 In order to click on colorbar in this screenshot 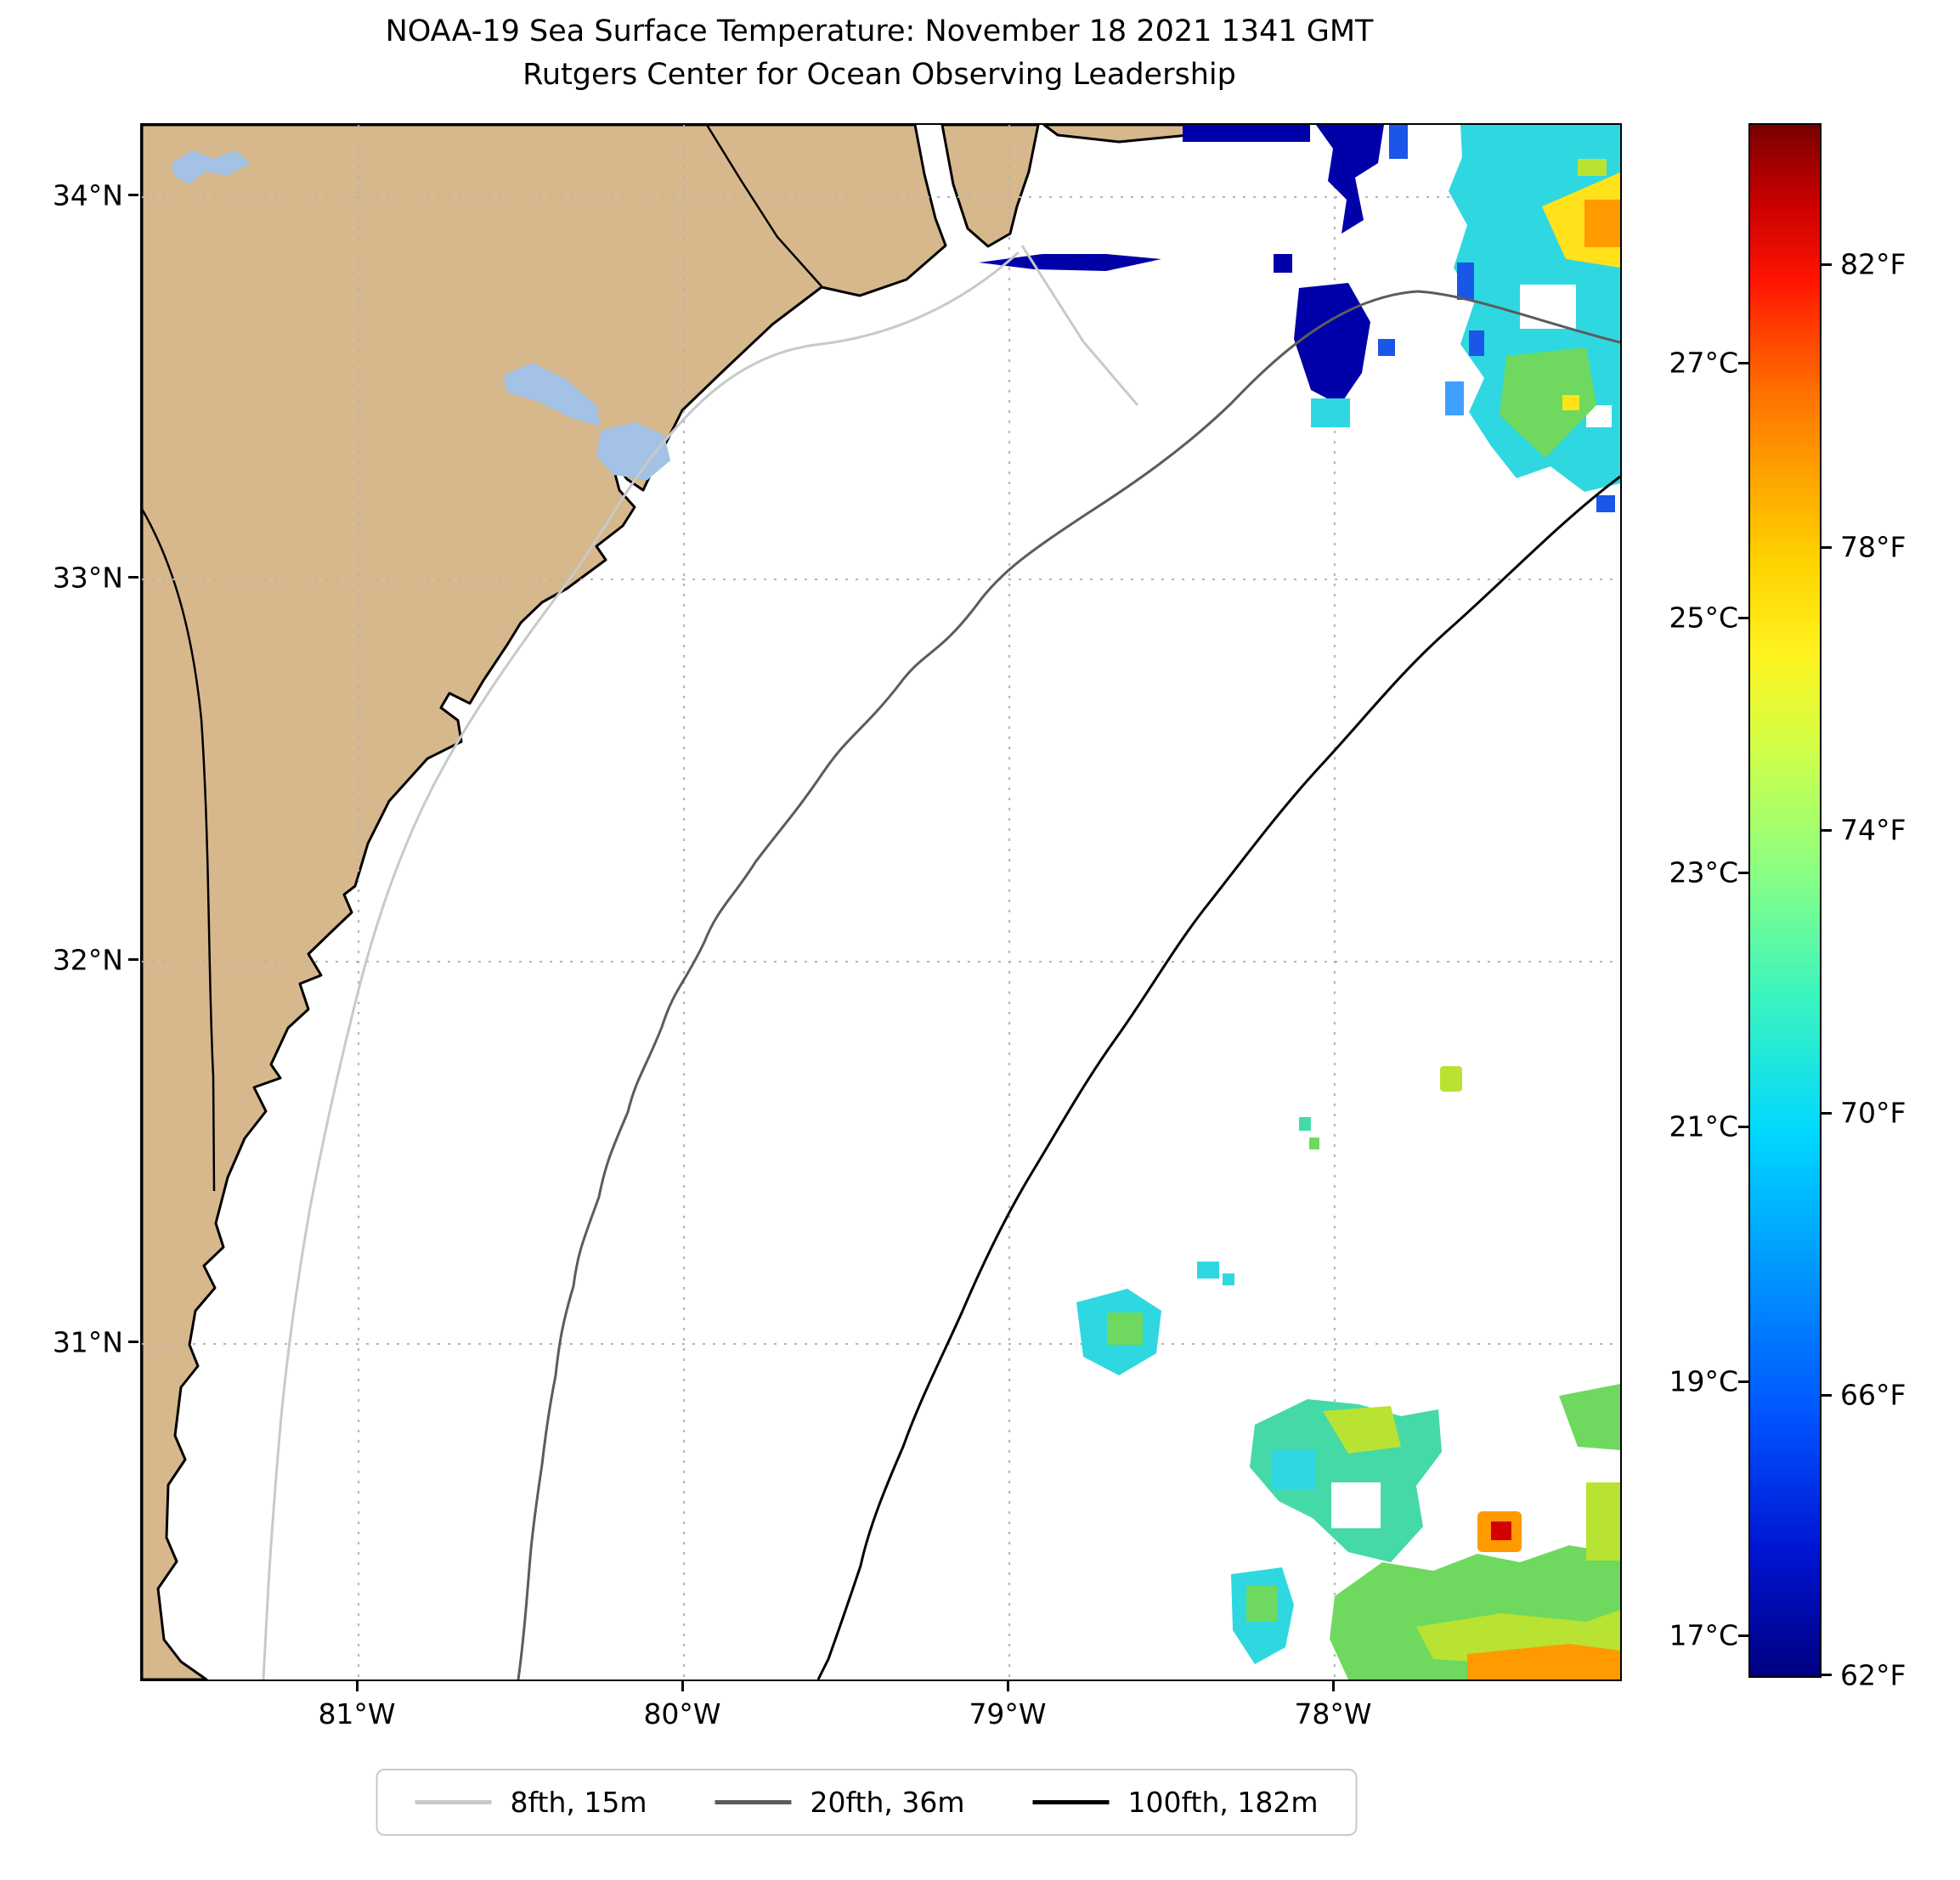, I will do `click(1785, 901)`.